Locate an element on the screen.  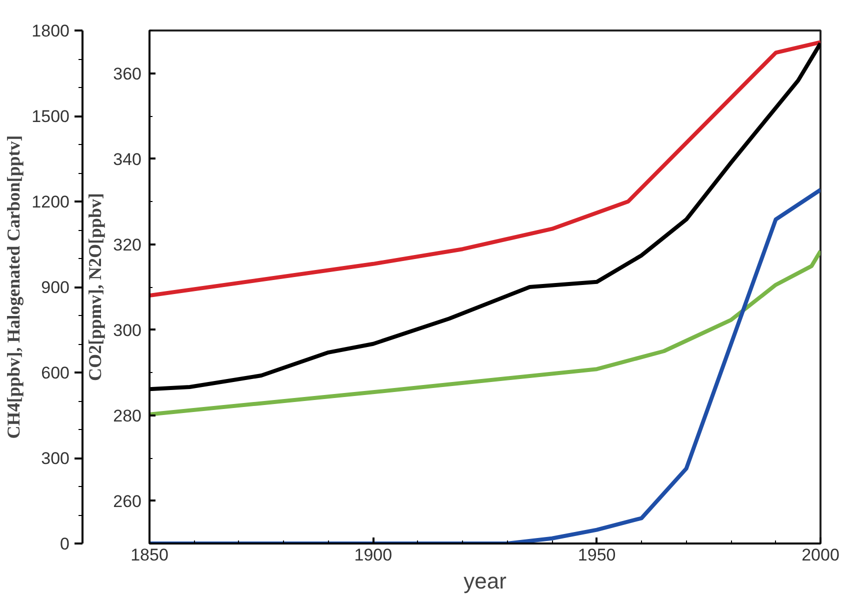
y-tick-label: 260 is located at coordinates (127, 501).